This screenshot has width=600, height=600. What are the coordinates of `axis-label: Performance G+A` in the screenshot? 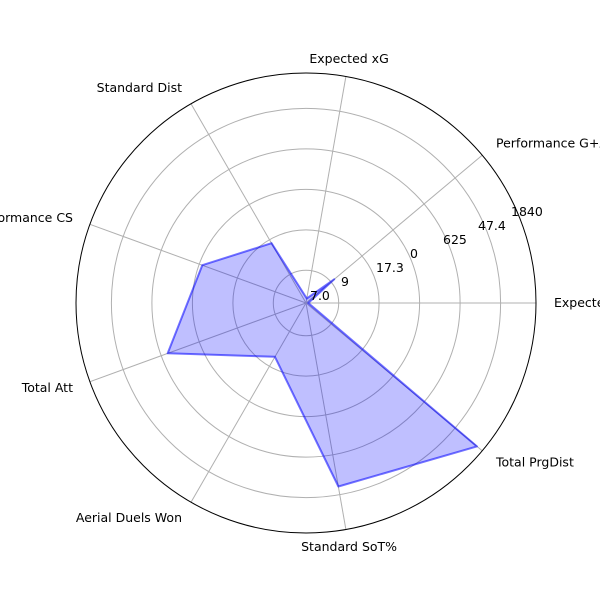 It's located at (548, 143).